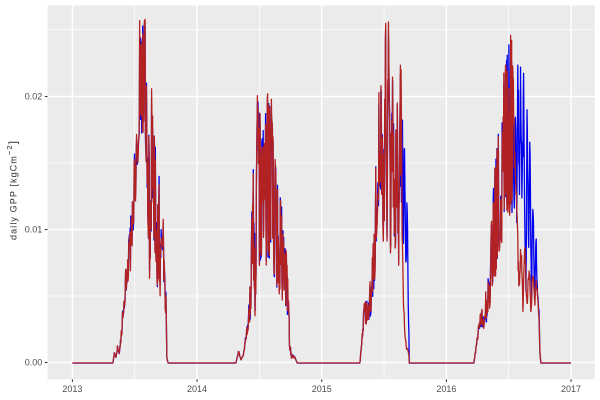  Describe the element at coordinates (322, 389) in the screenshot. I see `svg-text: 2015` at that location.